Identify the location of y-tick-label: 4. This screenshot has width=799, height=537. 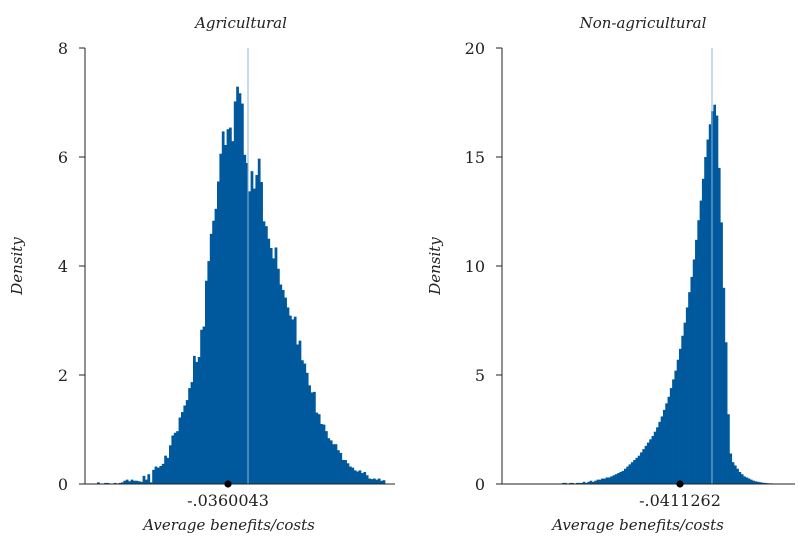
(63, 266).